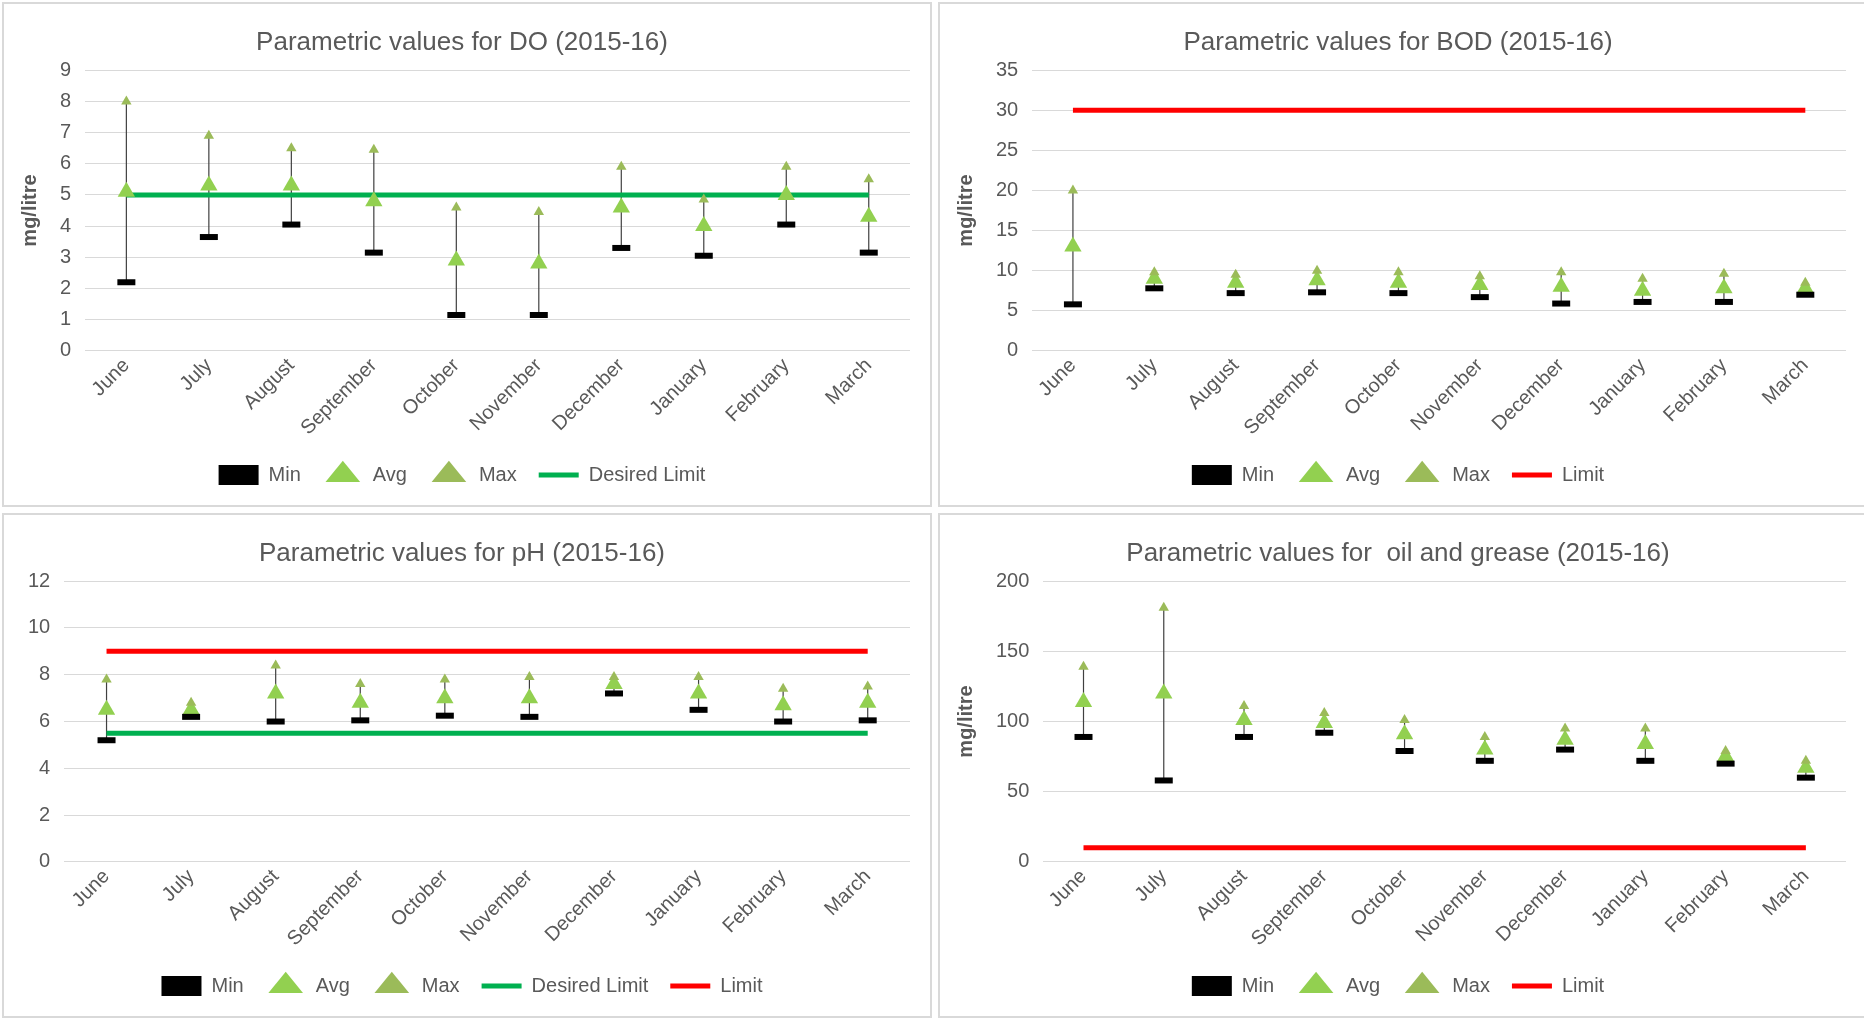  I want to click on chart-title: Parametric values for oil and grease (2015-16), so click(1398, 551).